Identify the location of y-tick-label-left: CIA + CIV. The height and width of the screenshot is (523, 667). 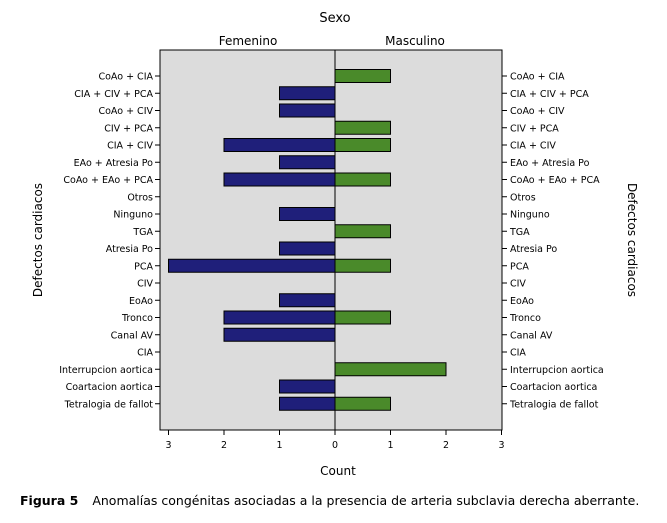
(130, 146).